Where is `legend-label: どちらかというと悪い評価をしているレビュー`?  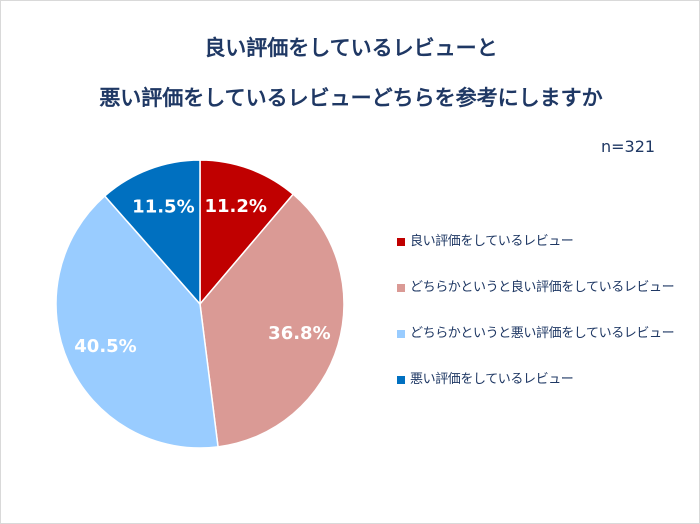 legend-label: どちらかというと悪い評価をしているレビュー is located at coordinates (542, 333).